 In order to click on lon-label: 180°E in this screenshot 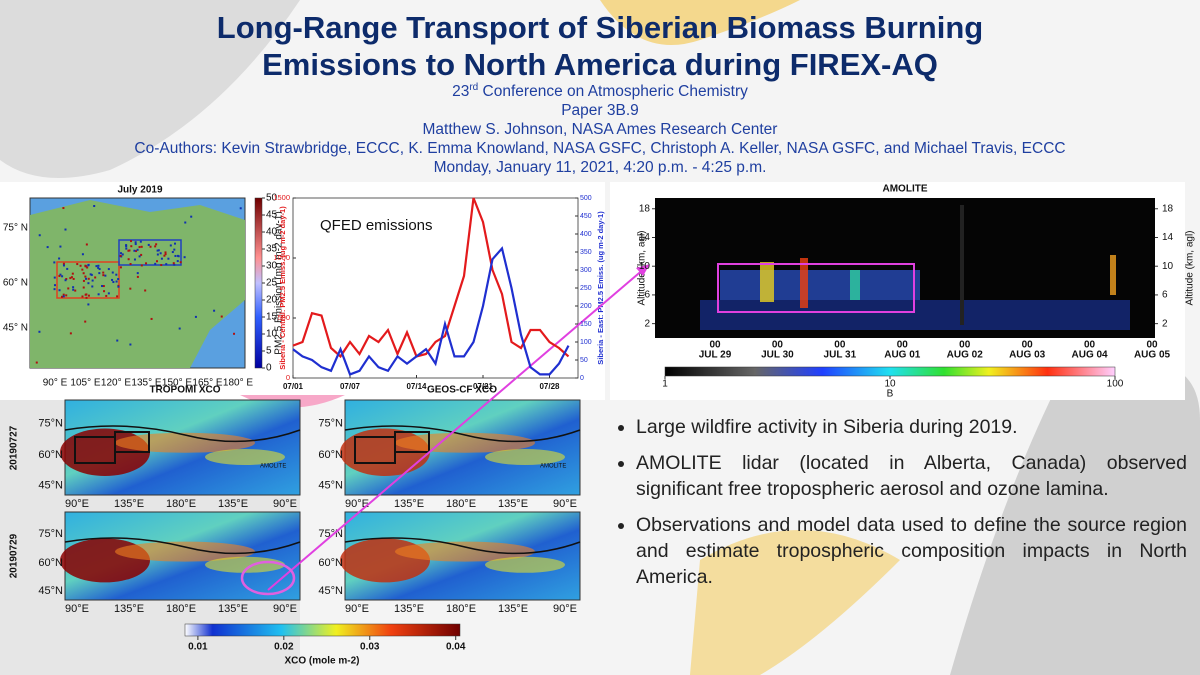, I will do `click(461, 609)`.